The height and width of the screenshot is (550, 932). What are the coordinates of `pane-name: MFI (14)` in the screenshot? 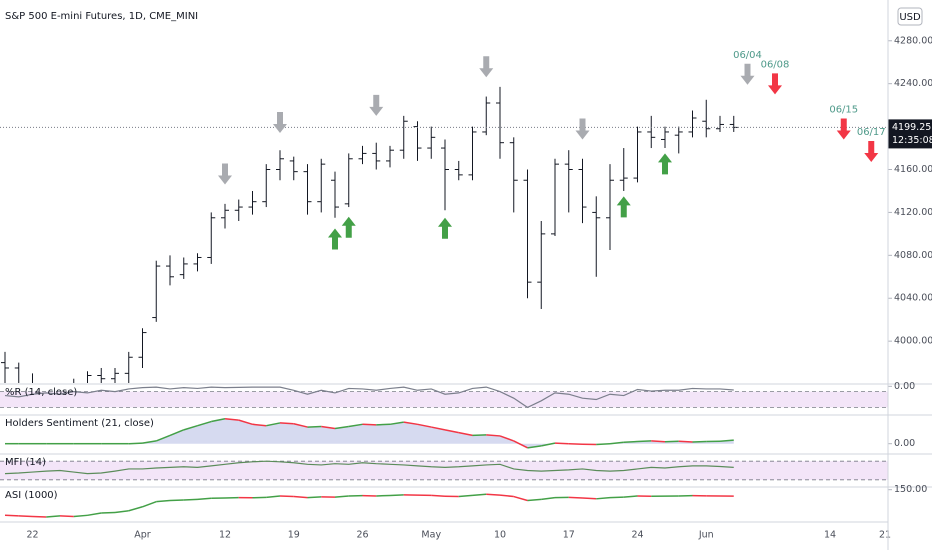 It's located at (25, 462).